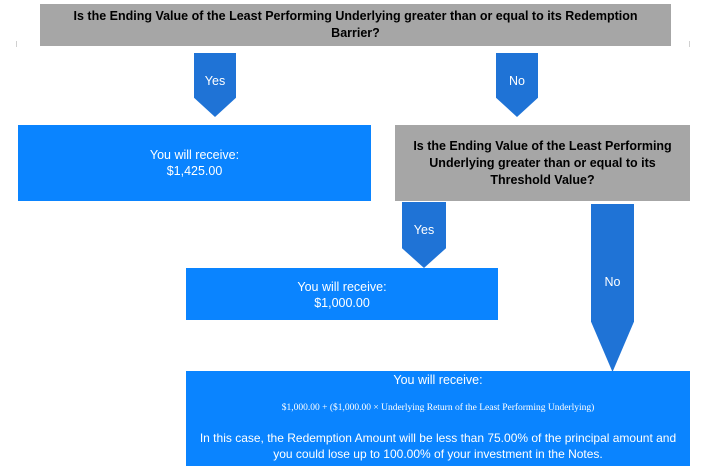 This screenshot has height=475, width=714. I want to click on no-arrow-2: No, so click(612, 288).